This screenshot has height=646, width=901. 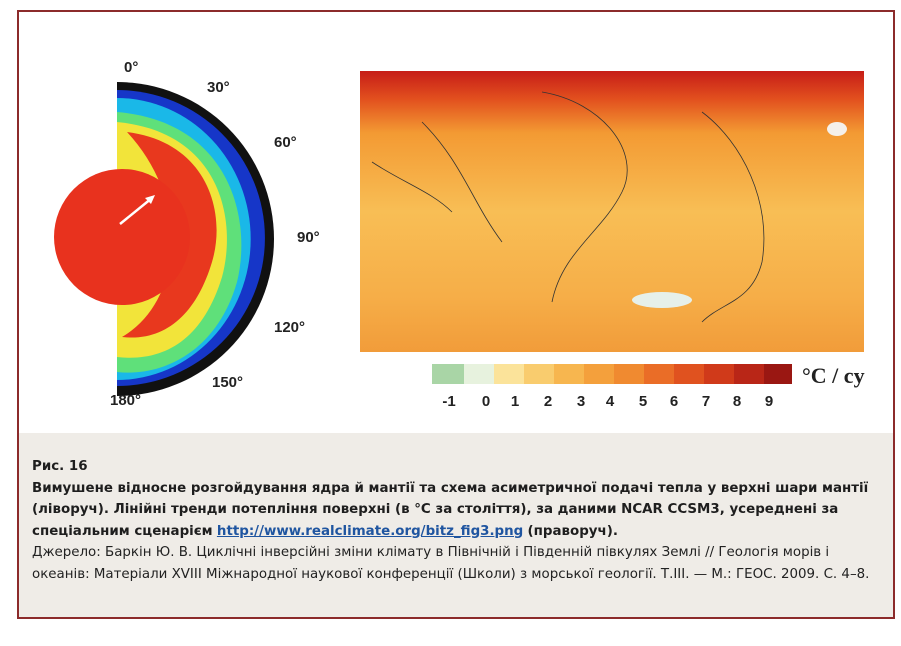 What do you see at coordinates (769, 401) in the screenshot?
I see `colorbar-tick-label: 9` at bounding box center [769, 401].